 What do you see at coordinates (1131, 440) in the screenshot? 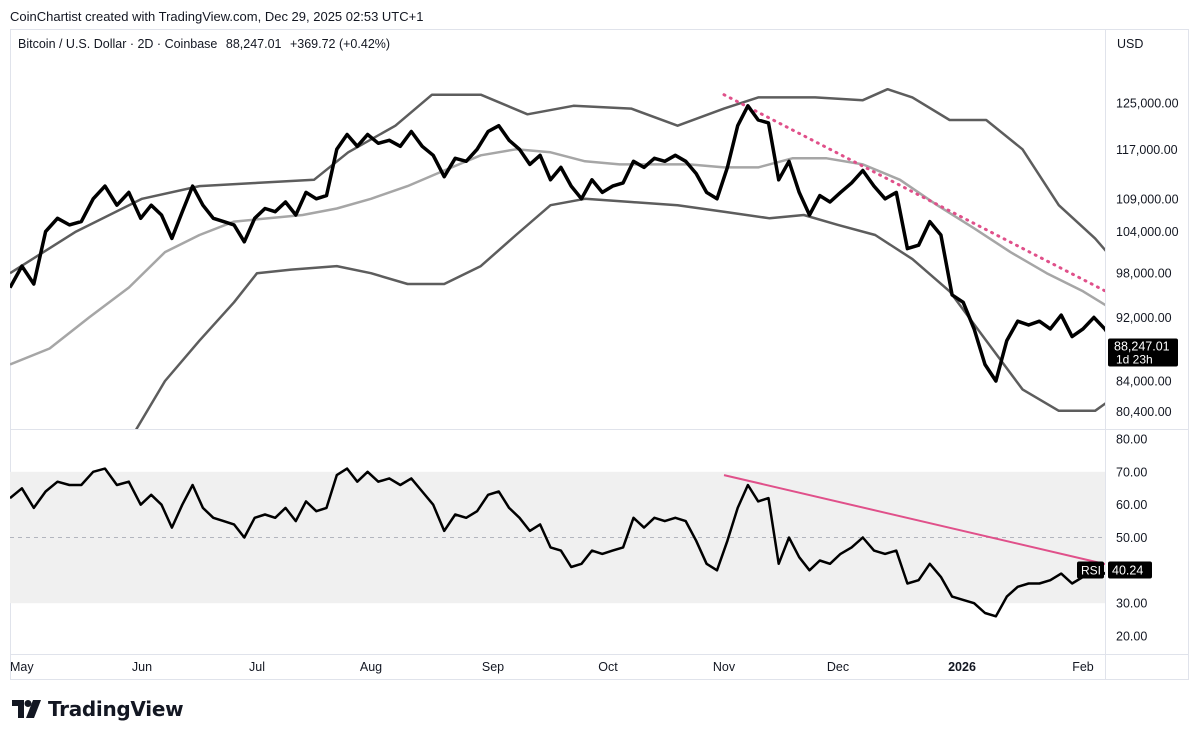
I see `rsi-axis-tick: 80.00` at bounding box center [1131, 440].